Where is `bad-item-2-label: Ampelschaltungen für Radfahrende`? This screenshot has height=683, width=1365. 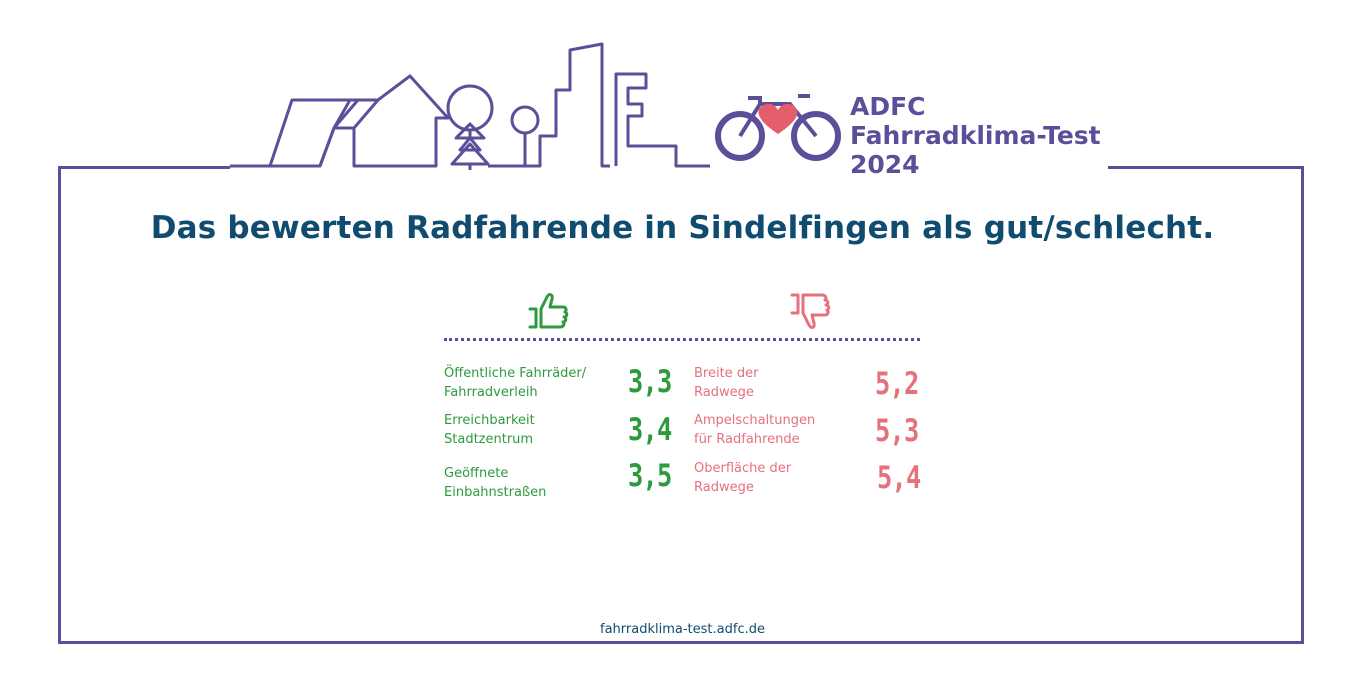
bad-item-2-label: Ampelschaltungen für Radfahrende is located at coordinates (754, 430).